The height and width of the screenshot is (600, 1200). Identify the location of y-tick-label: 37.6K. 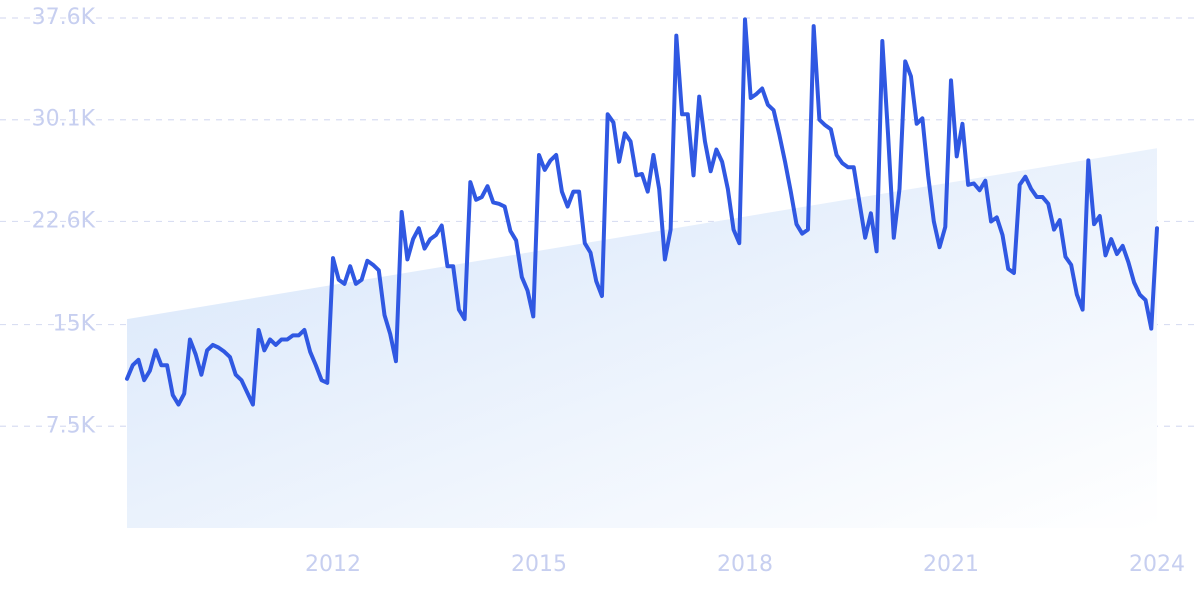
(64, 17).